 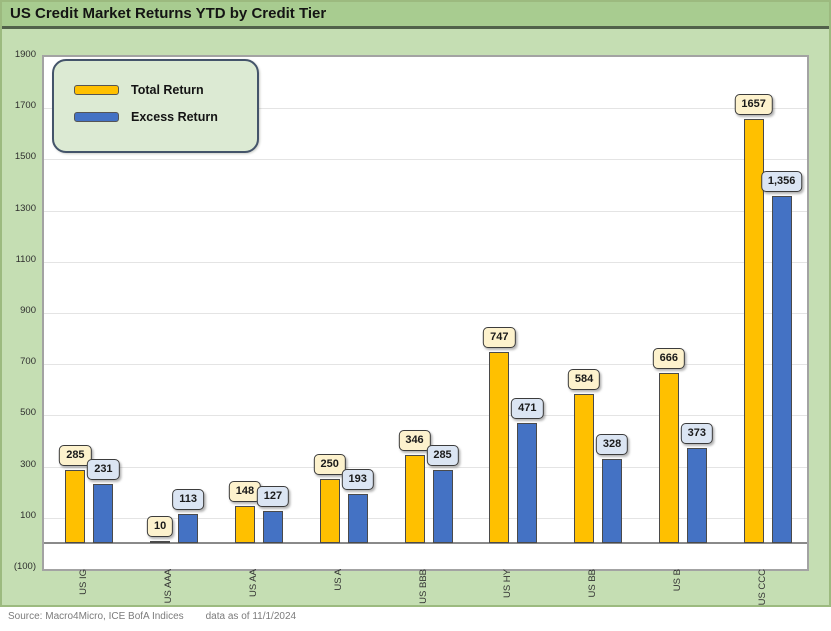 I want to click on as-of-text: data as of 11/1/2024, so click(x=251, y=616).